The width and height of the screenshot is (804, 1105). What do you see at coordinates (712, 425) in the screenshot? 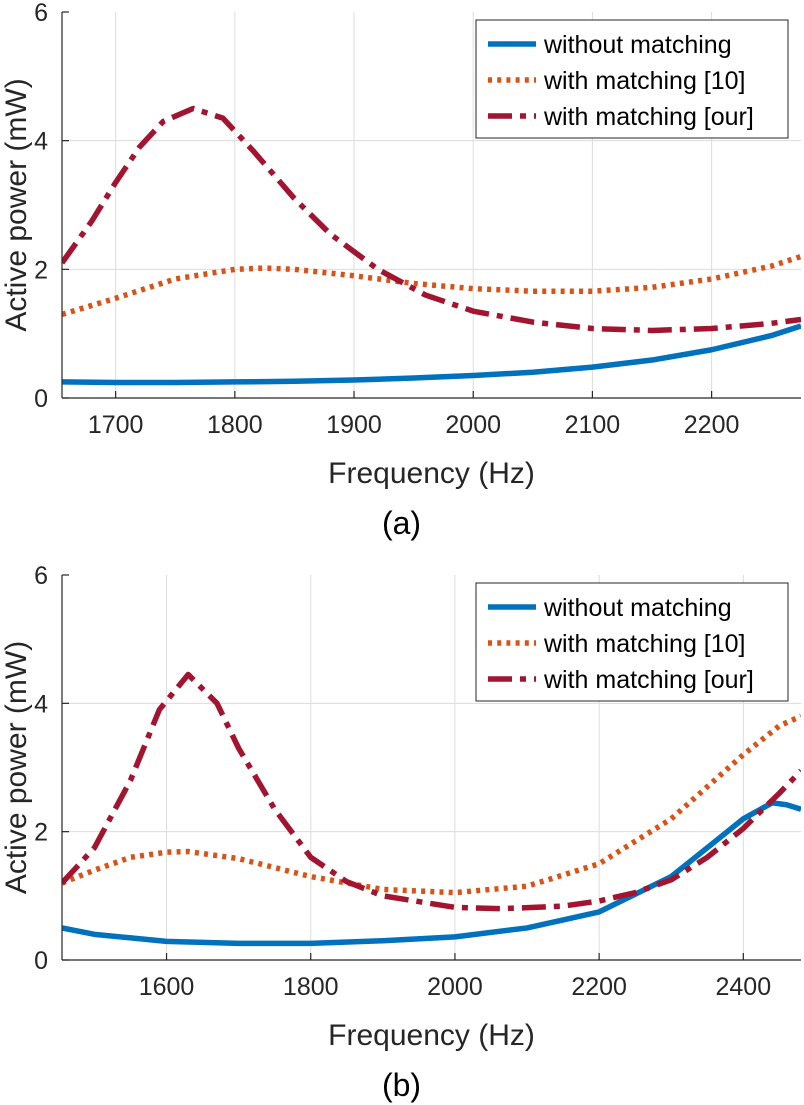
I see `chart-a-xtick-label-2200: 2200` at bounding box center [712, 425].